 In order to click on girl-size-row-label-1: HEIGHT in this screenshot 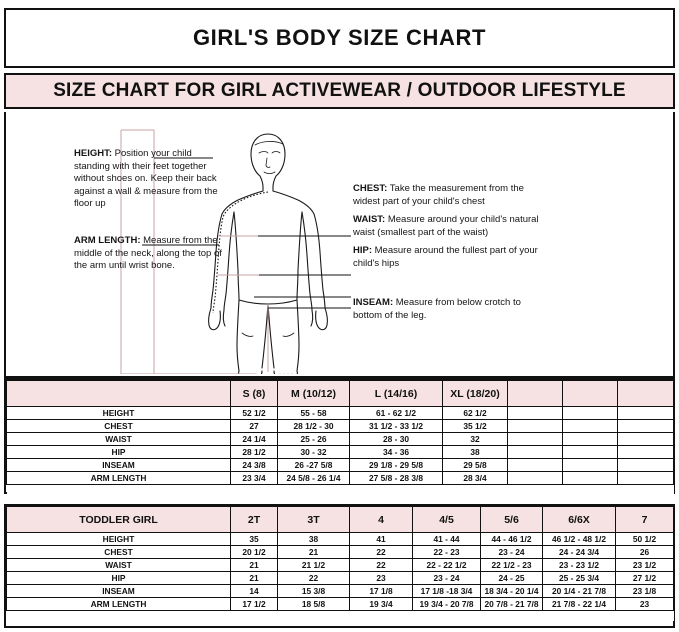, I will do `click(118, 413)`.